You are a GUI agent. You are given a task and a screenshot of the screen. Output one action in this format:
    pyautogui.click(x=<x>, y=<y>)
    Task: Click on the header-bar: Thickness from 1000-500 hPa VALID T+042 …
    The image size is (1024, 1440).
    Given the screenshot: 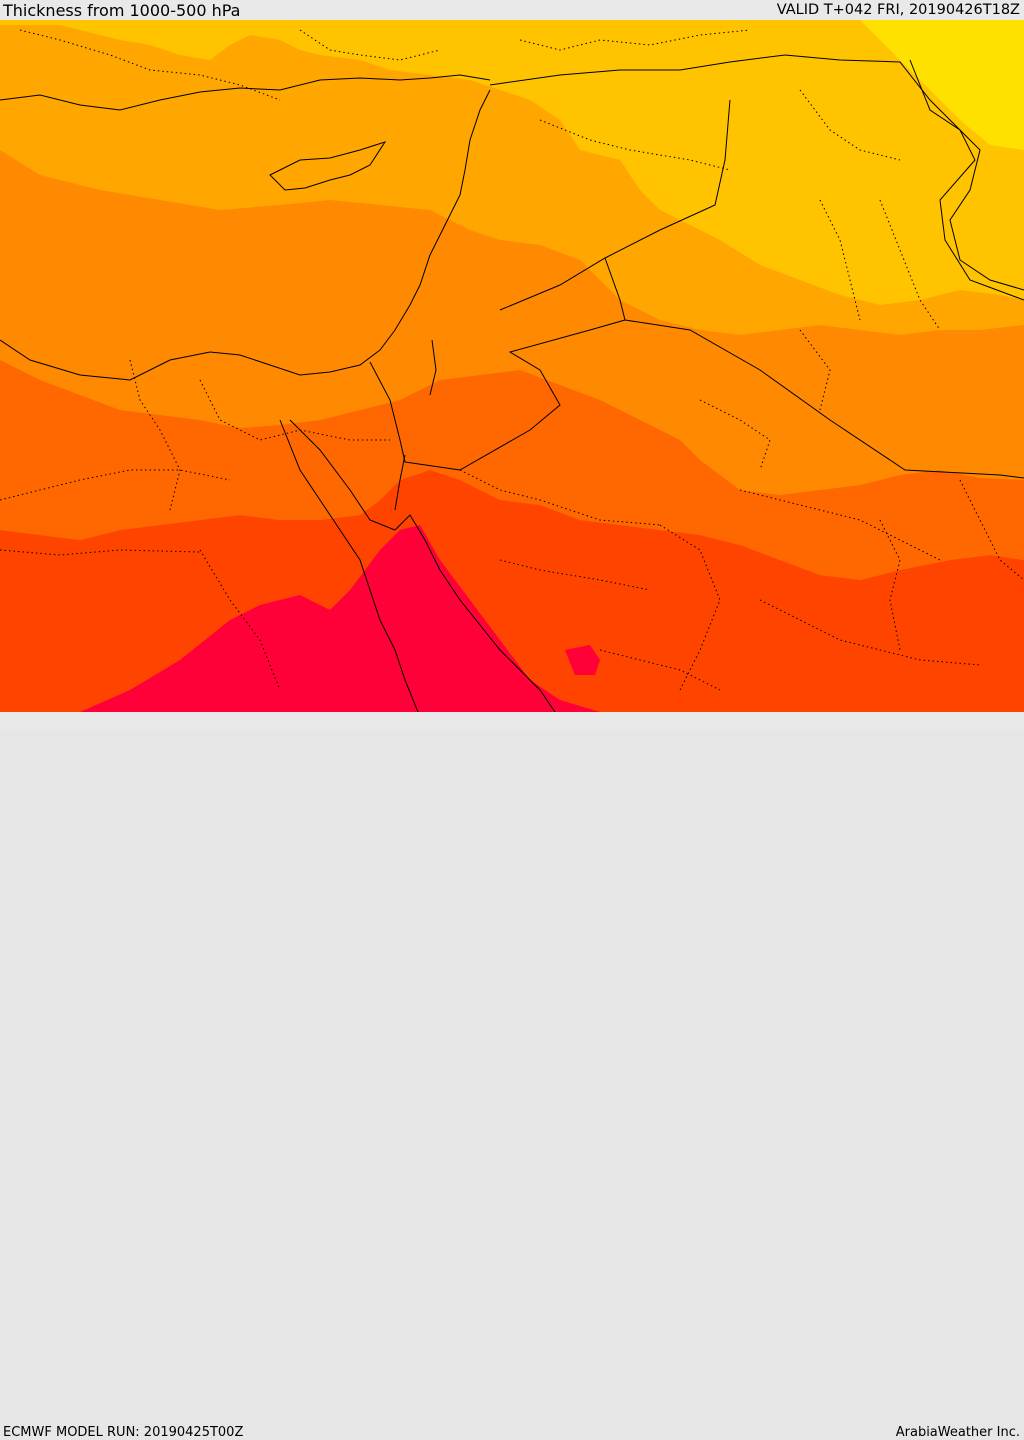 What is the action you would take?
    pyautogui.click(x=512, y=10)
    